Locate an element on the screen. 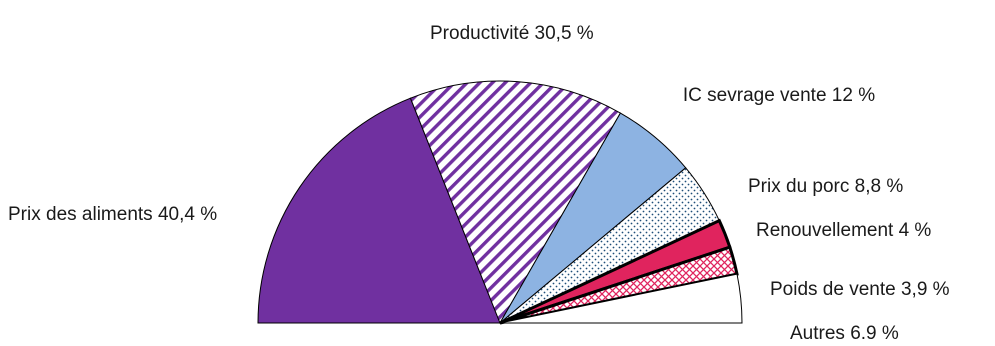 The width and height of the screenshot is (995, 346). slice-label-text: Renouvellement 4 % is located at coordinates (844, 230).